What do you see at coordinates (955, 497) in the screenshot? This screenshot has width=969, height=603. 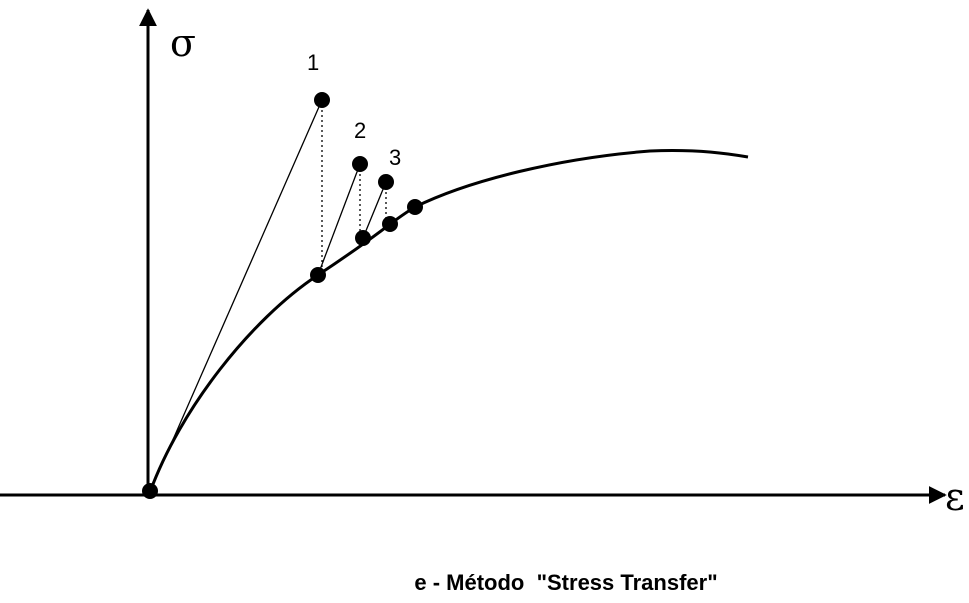 I see `x-axis-label: ε` at bounding box center [955, 497].